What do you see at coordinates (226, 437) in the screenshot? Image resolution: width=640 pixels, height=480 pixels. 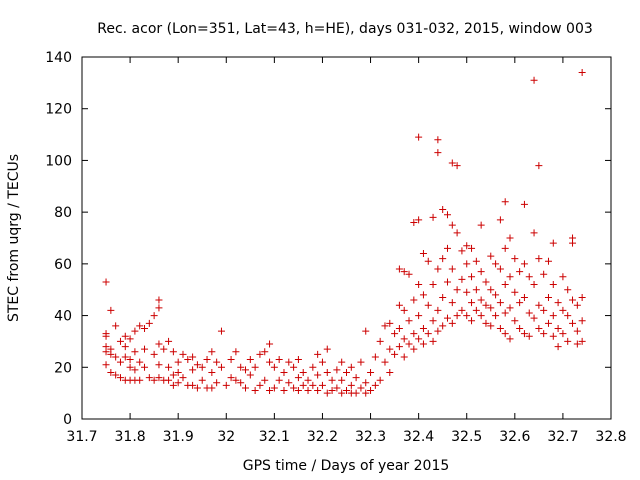 I see `x-tick-label: 32` at bounding box center [226, 437].